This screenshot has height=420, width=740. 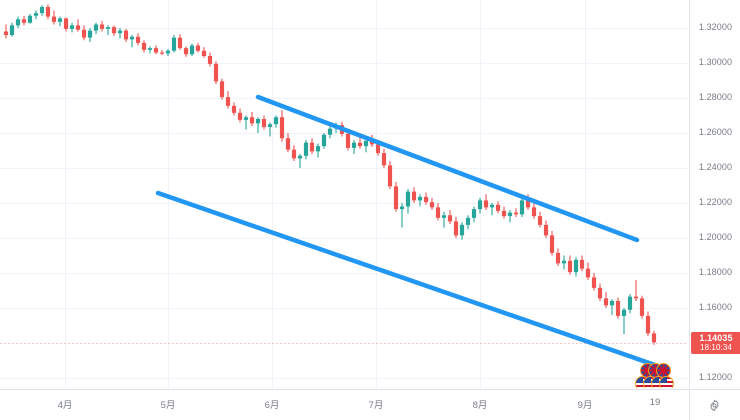 I want to click on time-tick-label: 7月, so click(x=376, y=405).